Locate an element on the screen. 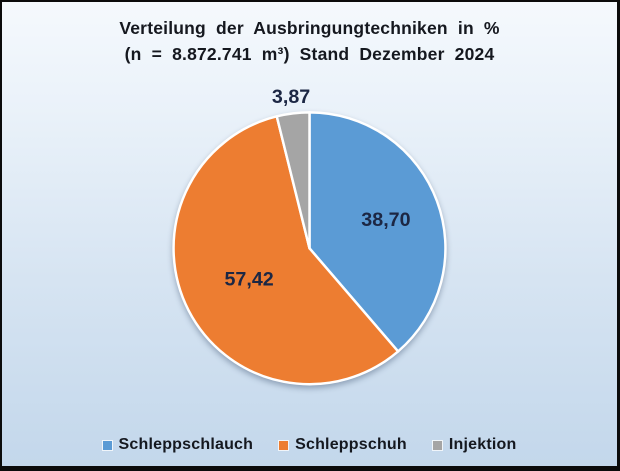 This screenshot has width=620, height=471. legend-label: Schleppschlauch is located at coordinates (186, 444).